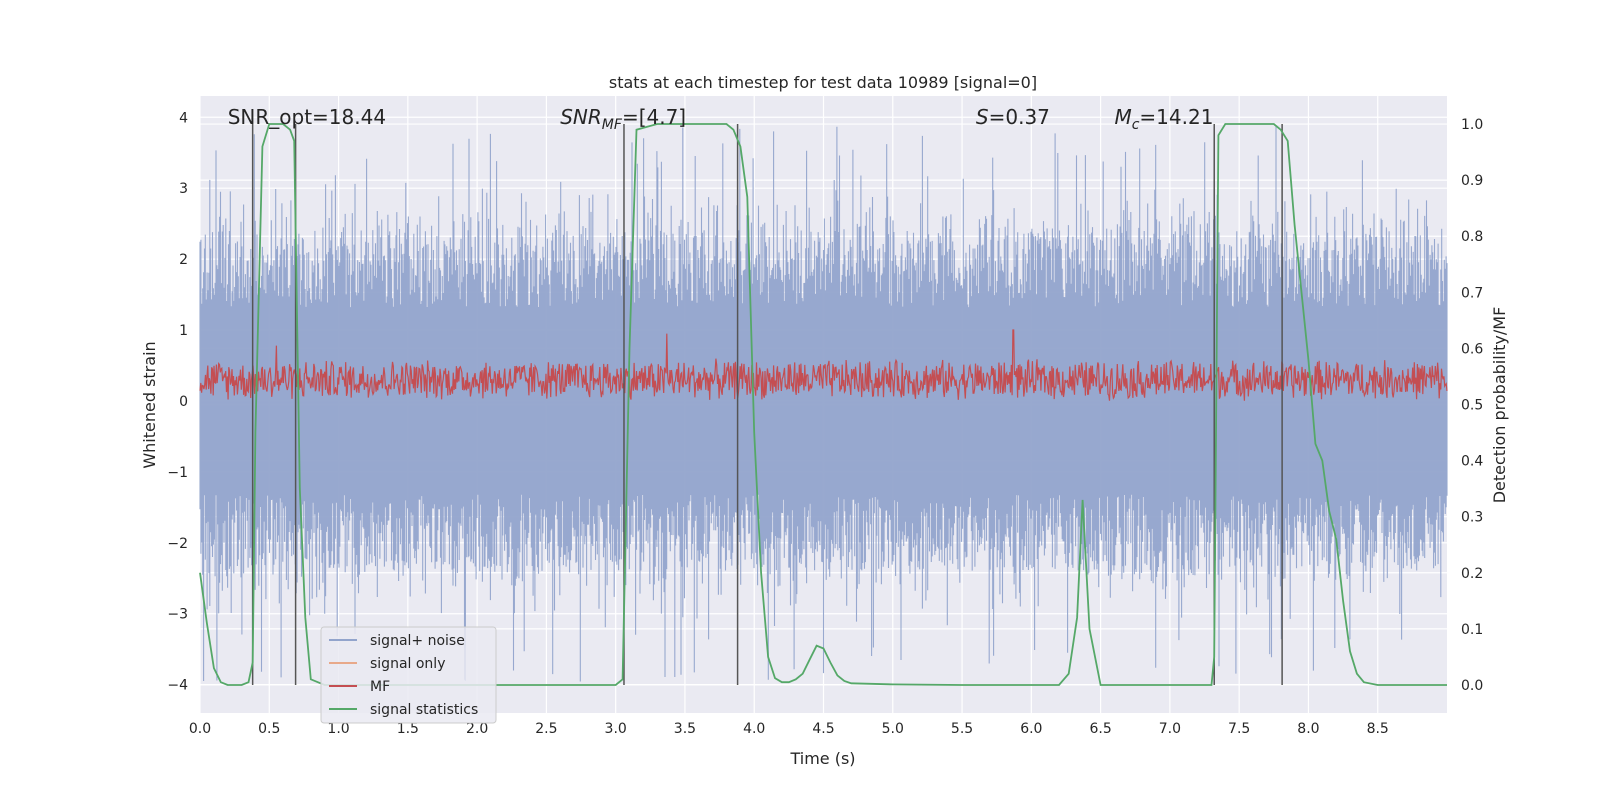 This screenshot has height=800, width=1600. Describe the element at coordinates (1472, 349) in the screenshot. I see `y2-tick-label: 0.6` at that location.